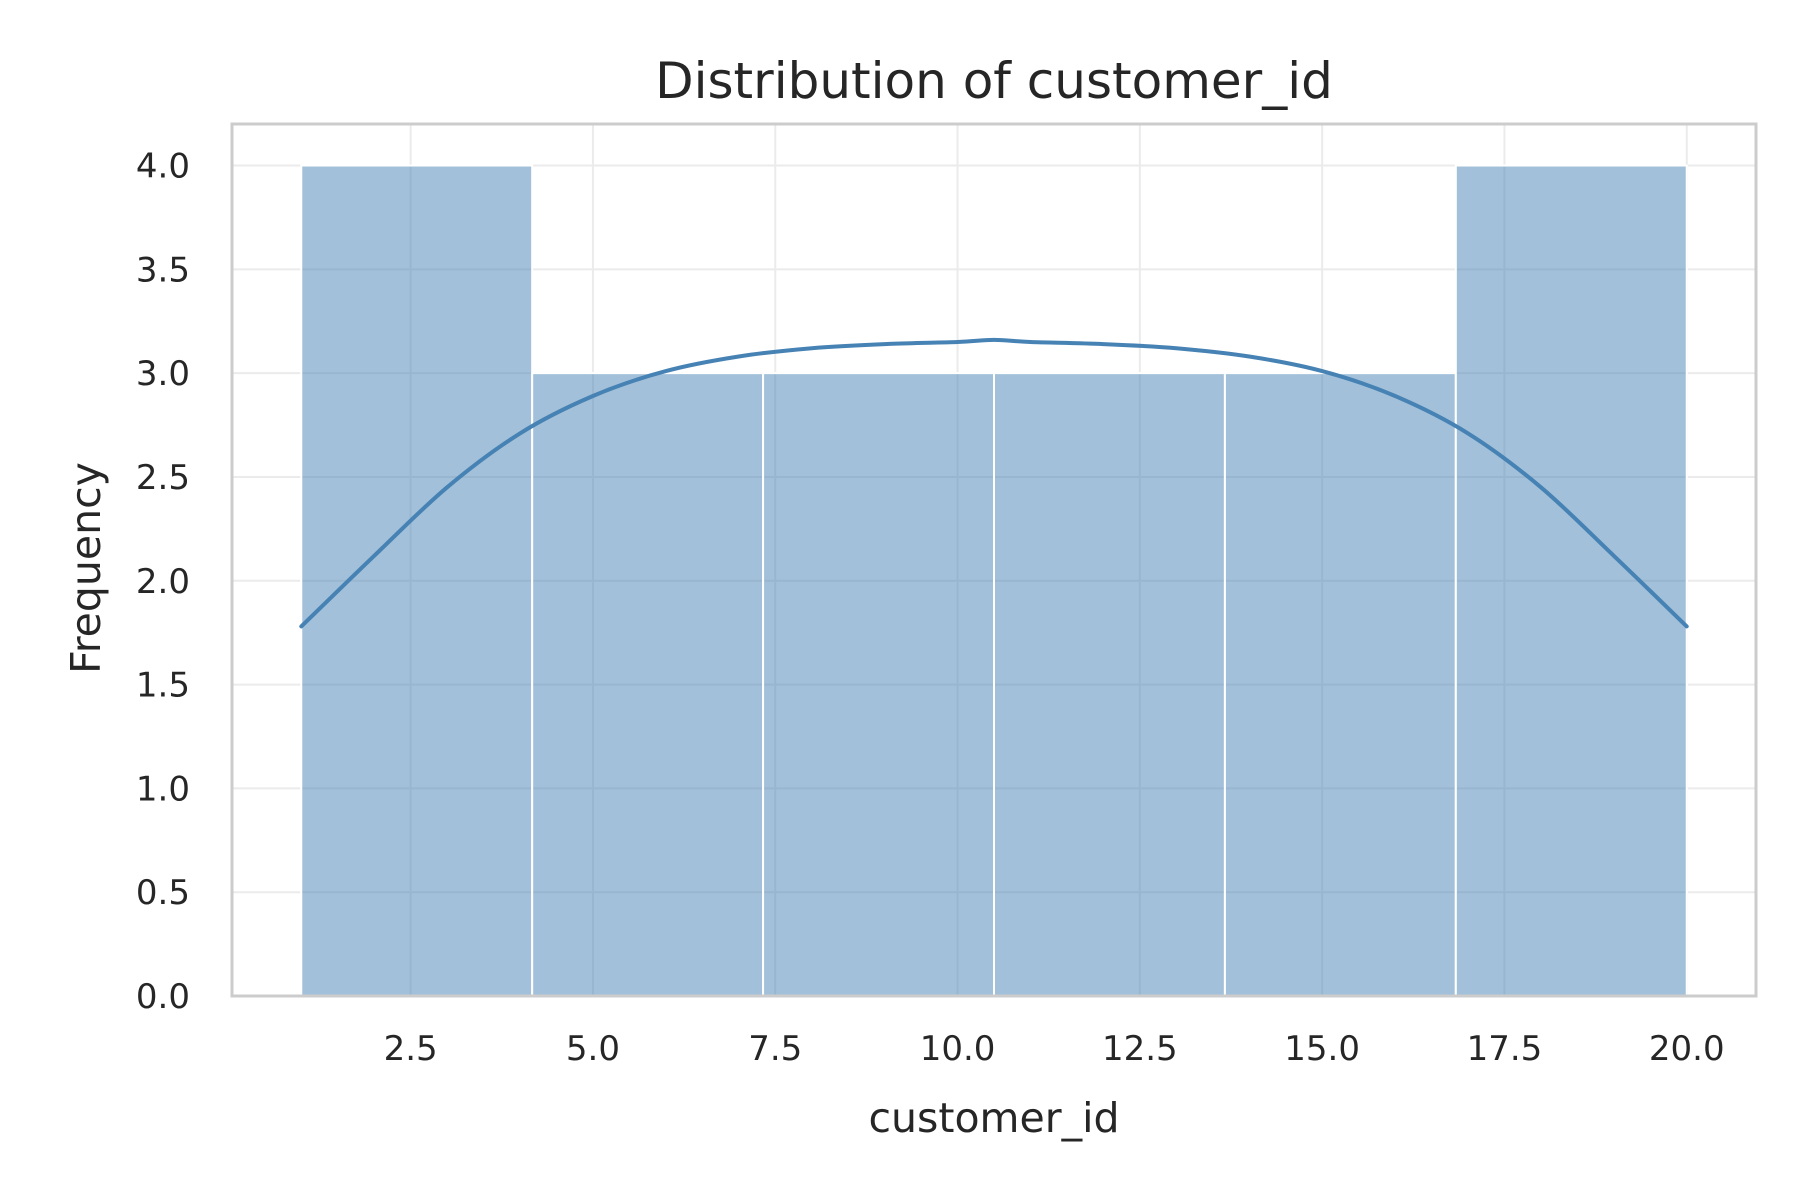  Describe the element at coordinates (1687, 1049) in the screenshot. I see `x-tick-label: 20.0` at that location.